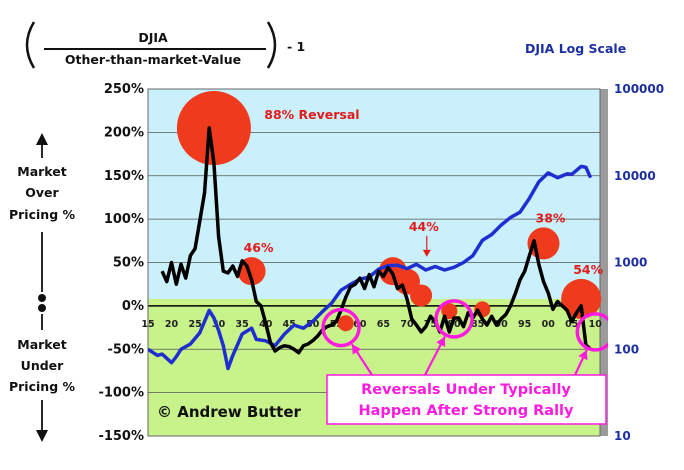  Describe the element at coordinates (336, 324) in the screenshot. I see `x-tick-label: 55` at that location.